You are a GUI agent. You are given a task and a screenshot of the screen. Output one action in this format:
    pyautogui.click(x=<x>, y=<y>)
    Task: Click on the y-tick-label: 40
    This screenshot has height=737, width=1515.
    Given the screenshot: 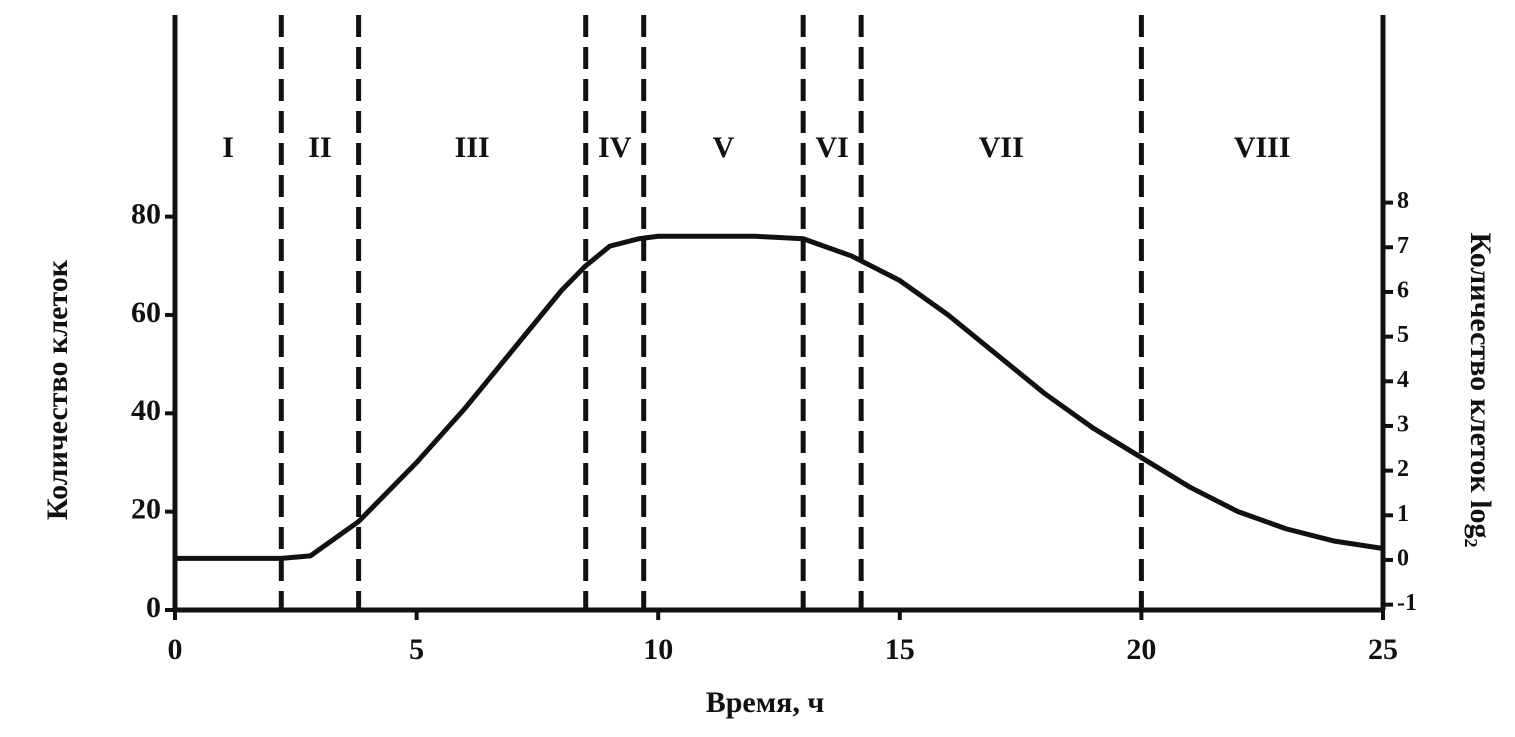 What is the action you would take?
    pyautogui.click(x=146, y=410)
    